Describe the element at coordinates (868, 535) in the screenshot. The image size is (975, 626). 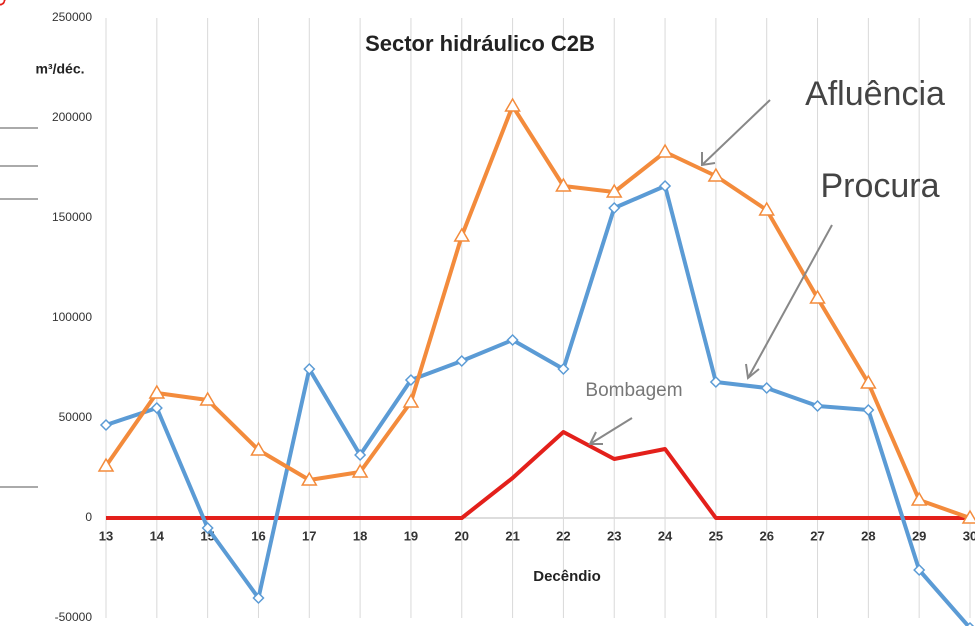
I see `x-tick-label: 28` at that location.